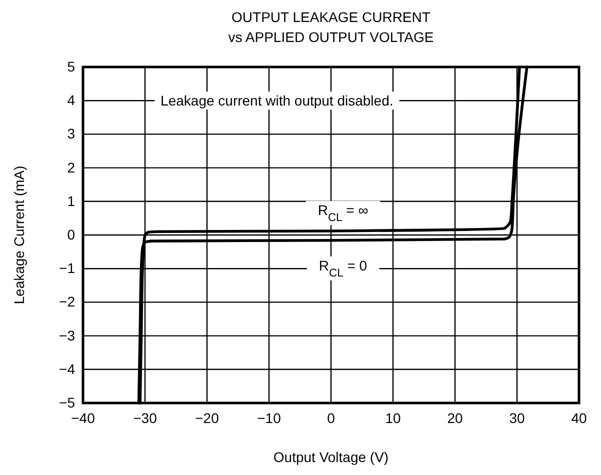 The height and width of the screenshot is (475, 601). Describe the element at coordinates (71, 234) in the screenshot. I see `y-tick-label: 0` at that location.